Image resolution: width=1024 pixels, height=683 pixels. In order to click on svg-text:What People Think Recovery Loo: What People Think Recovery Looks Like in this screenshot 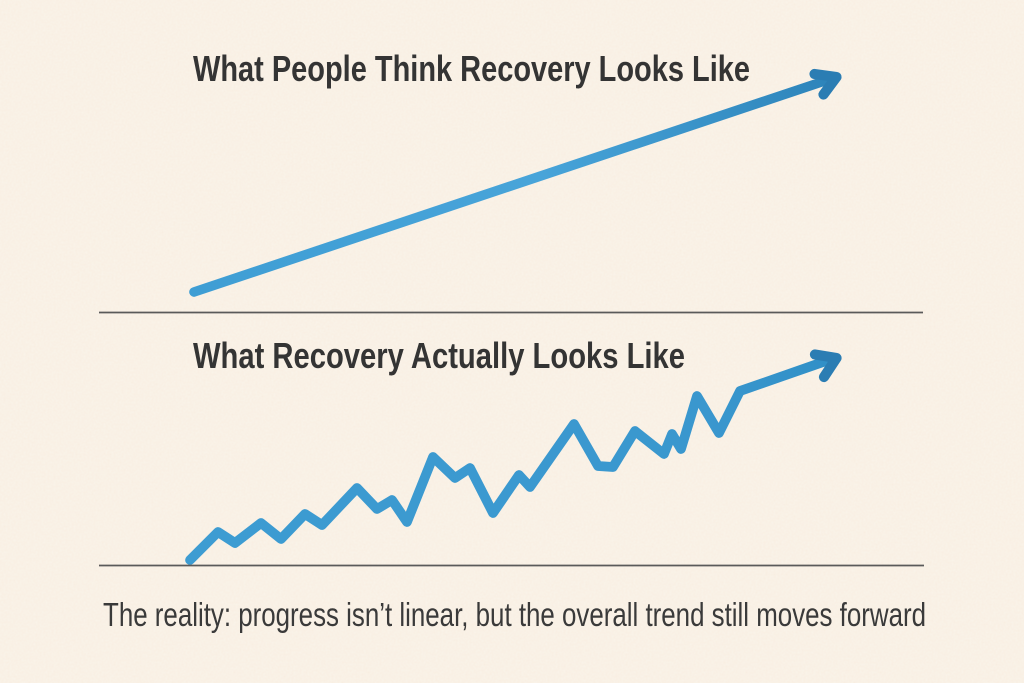, I will do `click(471, 68)`.